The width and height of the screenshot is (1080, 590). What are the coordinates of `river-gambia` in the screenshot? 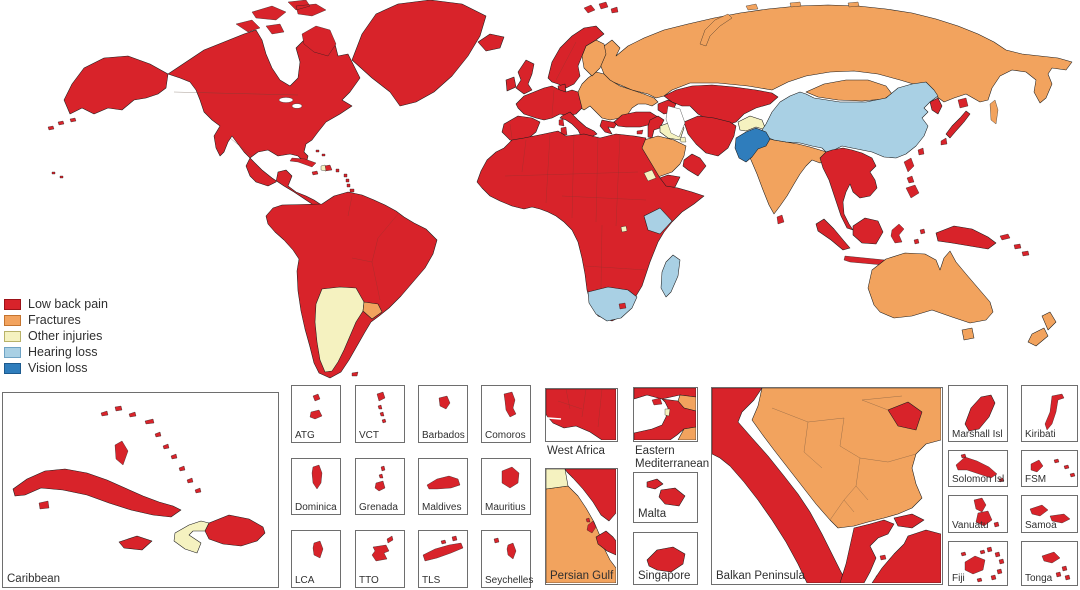 It's located at (554, 418).